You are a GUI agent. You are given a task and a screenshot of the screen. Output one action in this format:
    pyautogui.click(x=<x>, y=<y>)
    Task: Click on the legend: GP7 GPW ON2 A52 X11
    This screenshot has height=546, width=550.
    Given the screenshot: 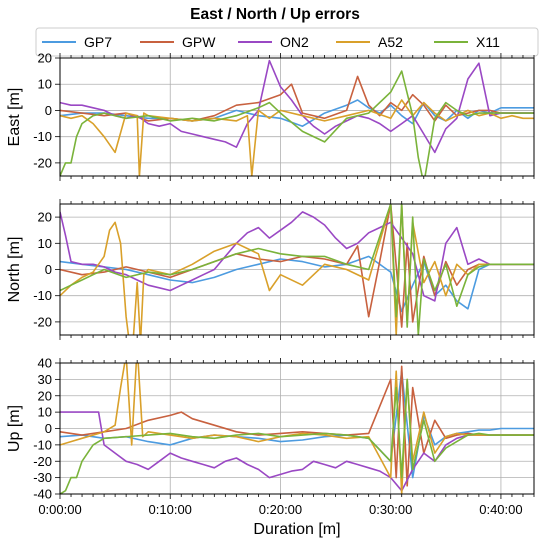 What is the action you would take?
    pyautogui.click(x=287, y=42)
    